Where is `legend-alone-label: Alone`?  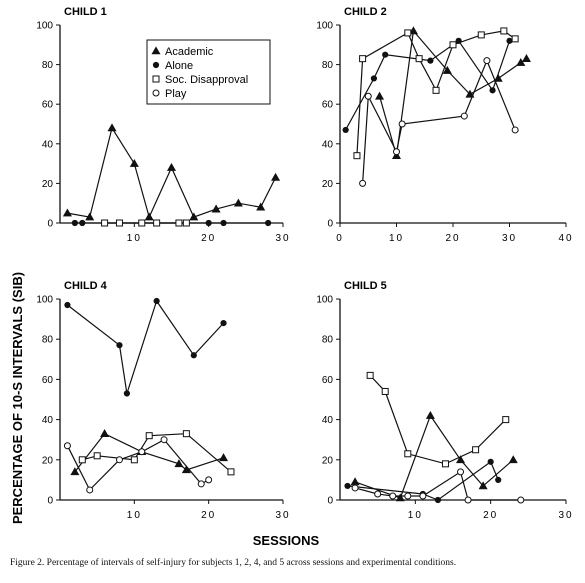
legend-alone-label: Alone is located at coordinates (179, 66).